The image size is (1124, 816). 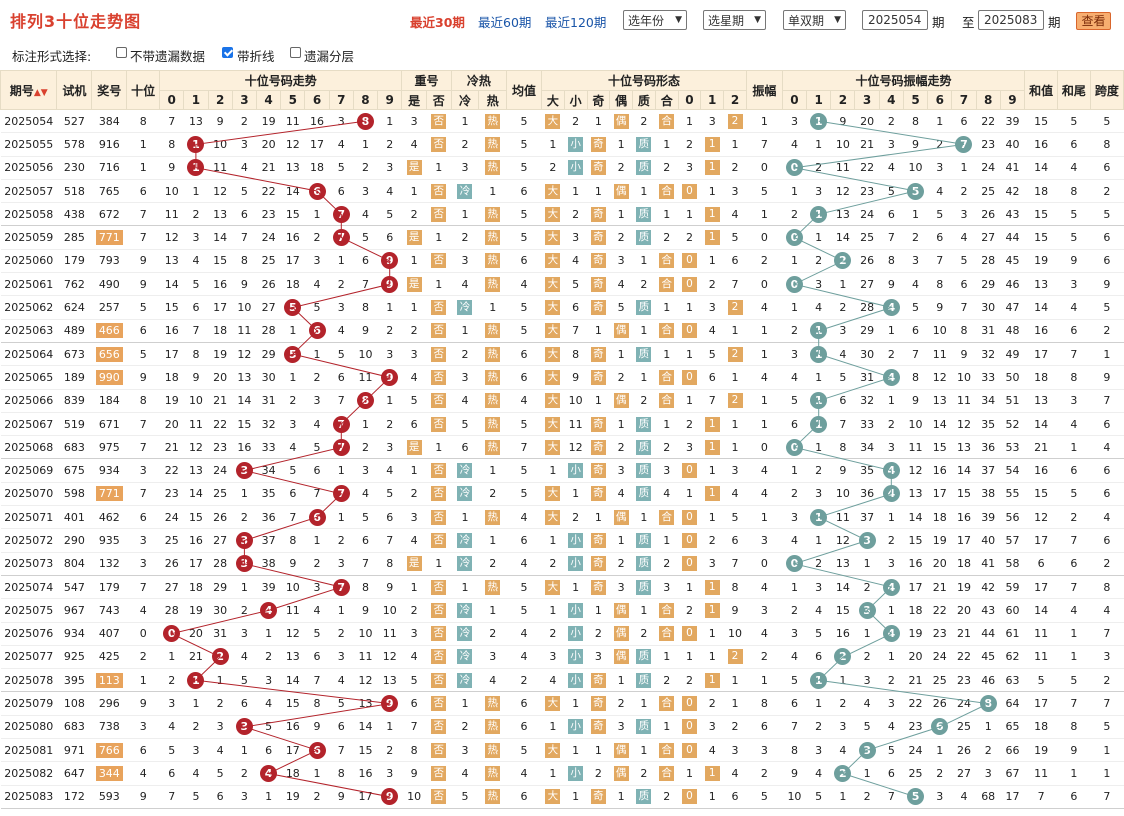 I want to click on amp-ball: 1, so click(x=819, y=354).